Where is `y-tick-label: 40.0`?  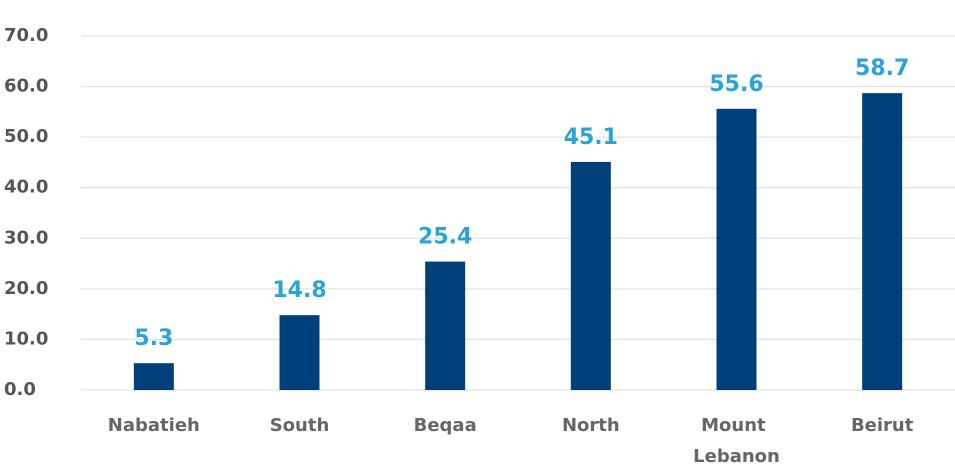 y-tick-label: 40.0 is located at coordinates (26, 187).